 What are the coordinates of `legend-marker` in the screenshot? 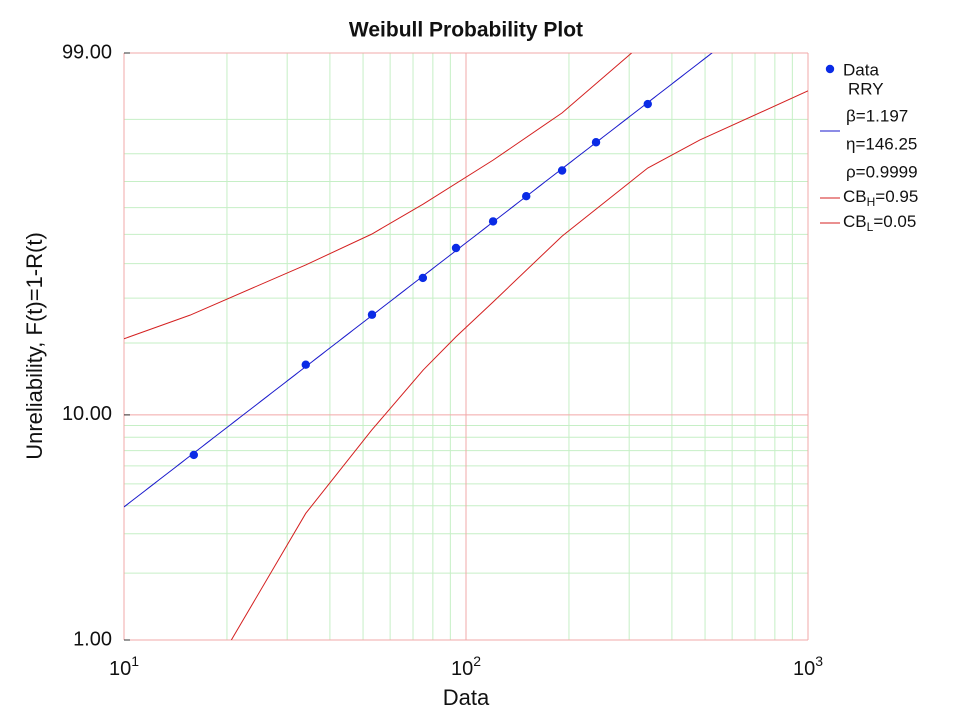 It's located at (830, 69).